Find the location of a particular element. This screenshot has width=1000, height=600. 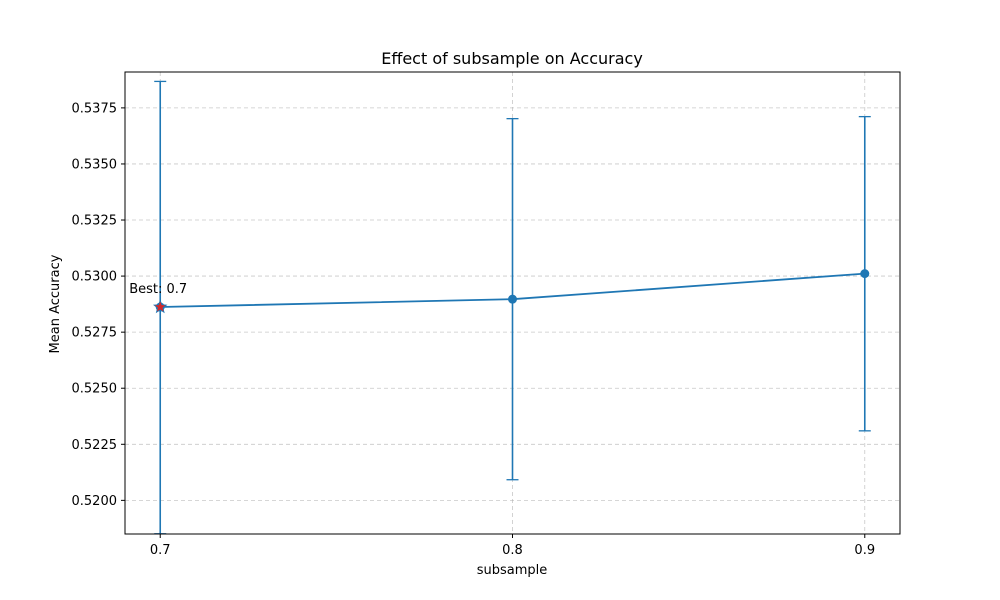

y-tick-label: 0.5300 is located at coordinates (95, 277).